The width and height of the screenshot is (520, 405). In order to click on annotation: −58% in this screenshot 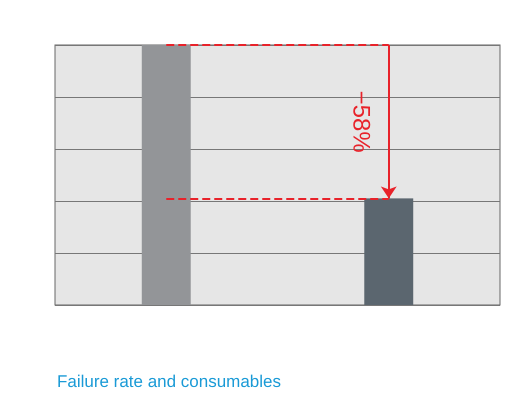, I will do `click(360, 121)`.